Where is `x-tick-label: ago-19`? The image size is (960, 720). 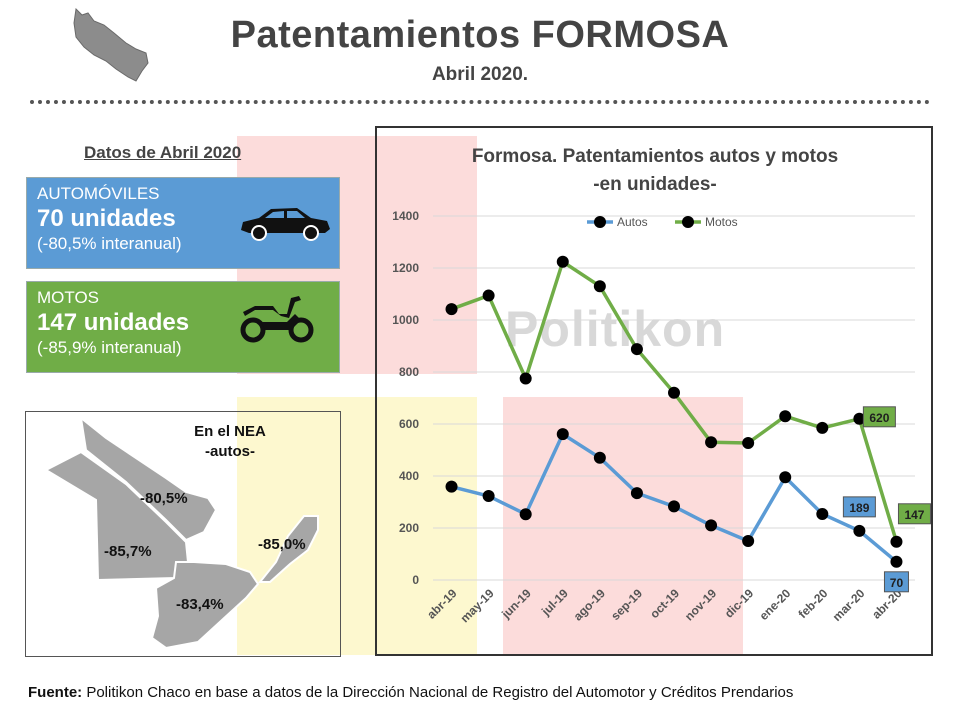
x-tick-label: ago-19 is located at coordinates (589, 604).